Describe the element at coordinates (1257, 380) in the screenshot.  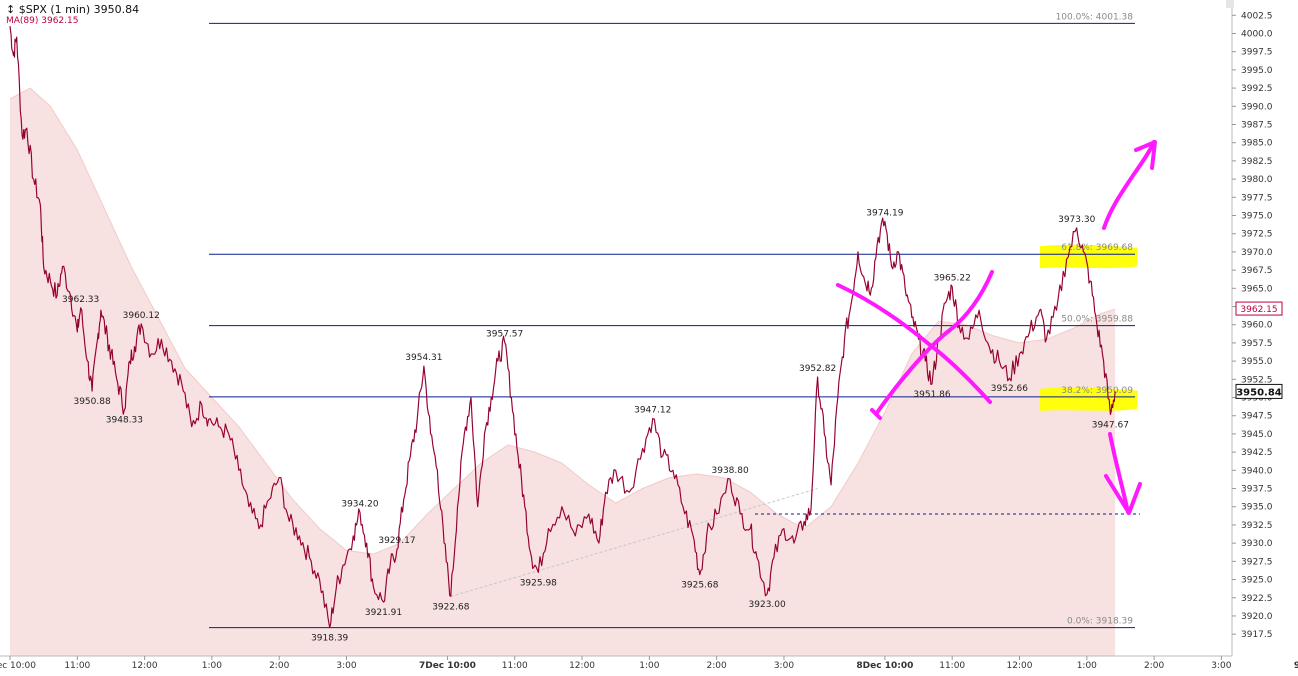
I see `y-tick-label: 3952.5` at that location.